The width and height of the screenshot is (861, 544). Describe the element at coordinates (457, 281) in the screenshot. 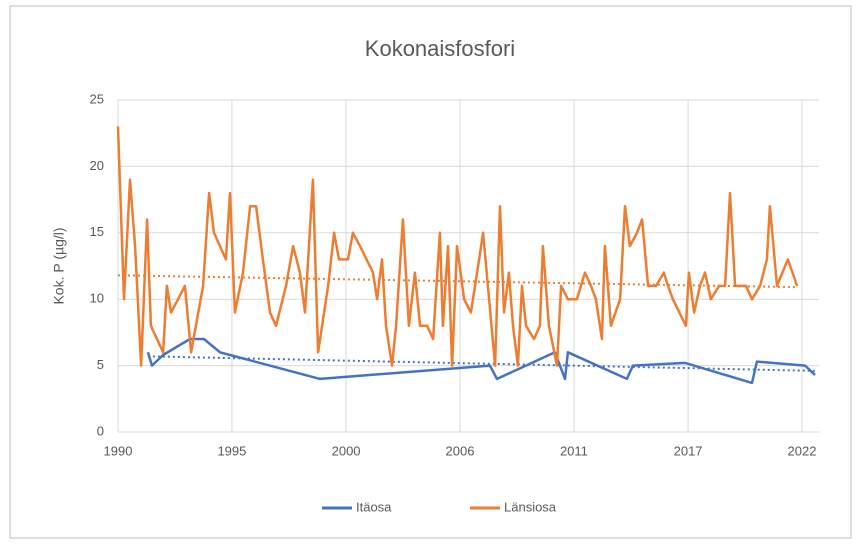

I see `trend-line` at that location.